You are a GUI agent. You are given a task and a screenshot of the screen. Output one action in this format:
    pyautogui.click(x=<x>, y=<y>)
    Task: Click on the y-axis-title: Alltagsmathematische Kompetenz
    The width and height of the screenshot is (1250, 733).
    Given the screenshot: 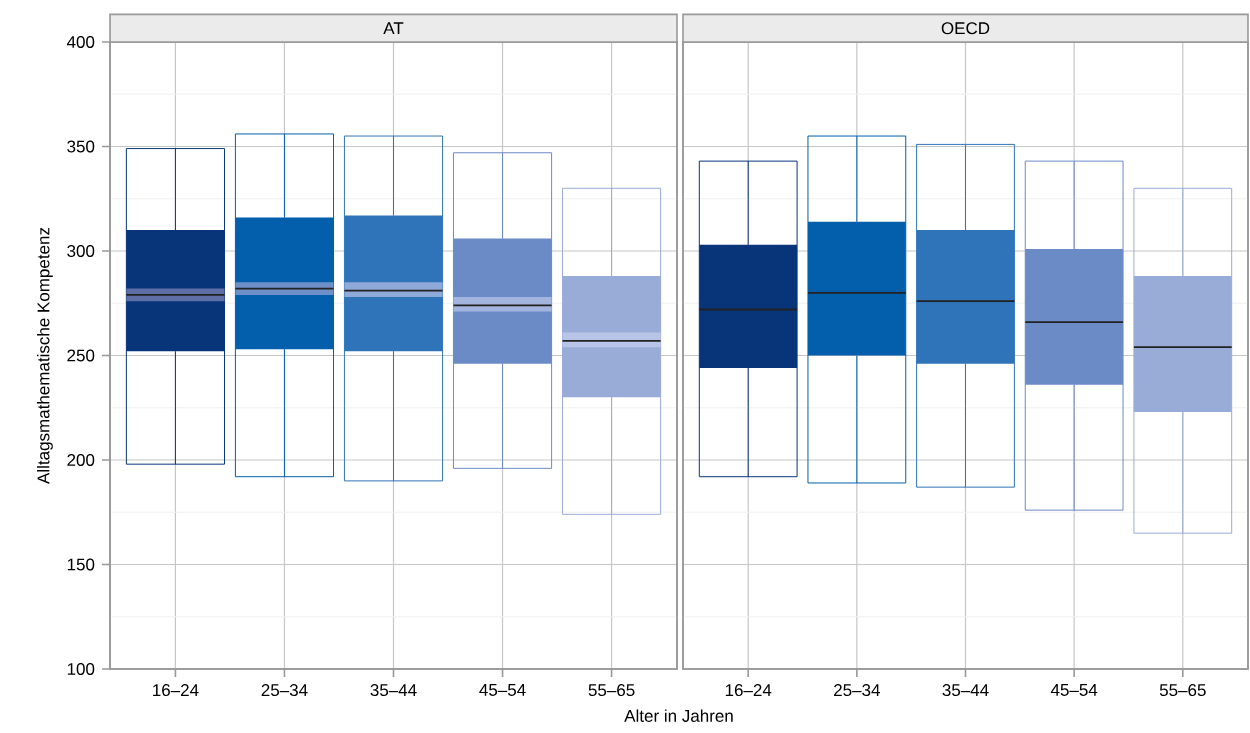 What is the action you would take?
    pyautogui.click(x=44, y=355)
    